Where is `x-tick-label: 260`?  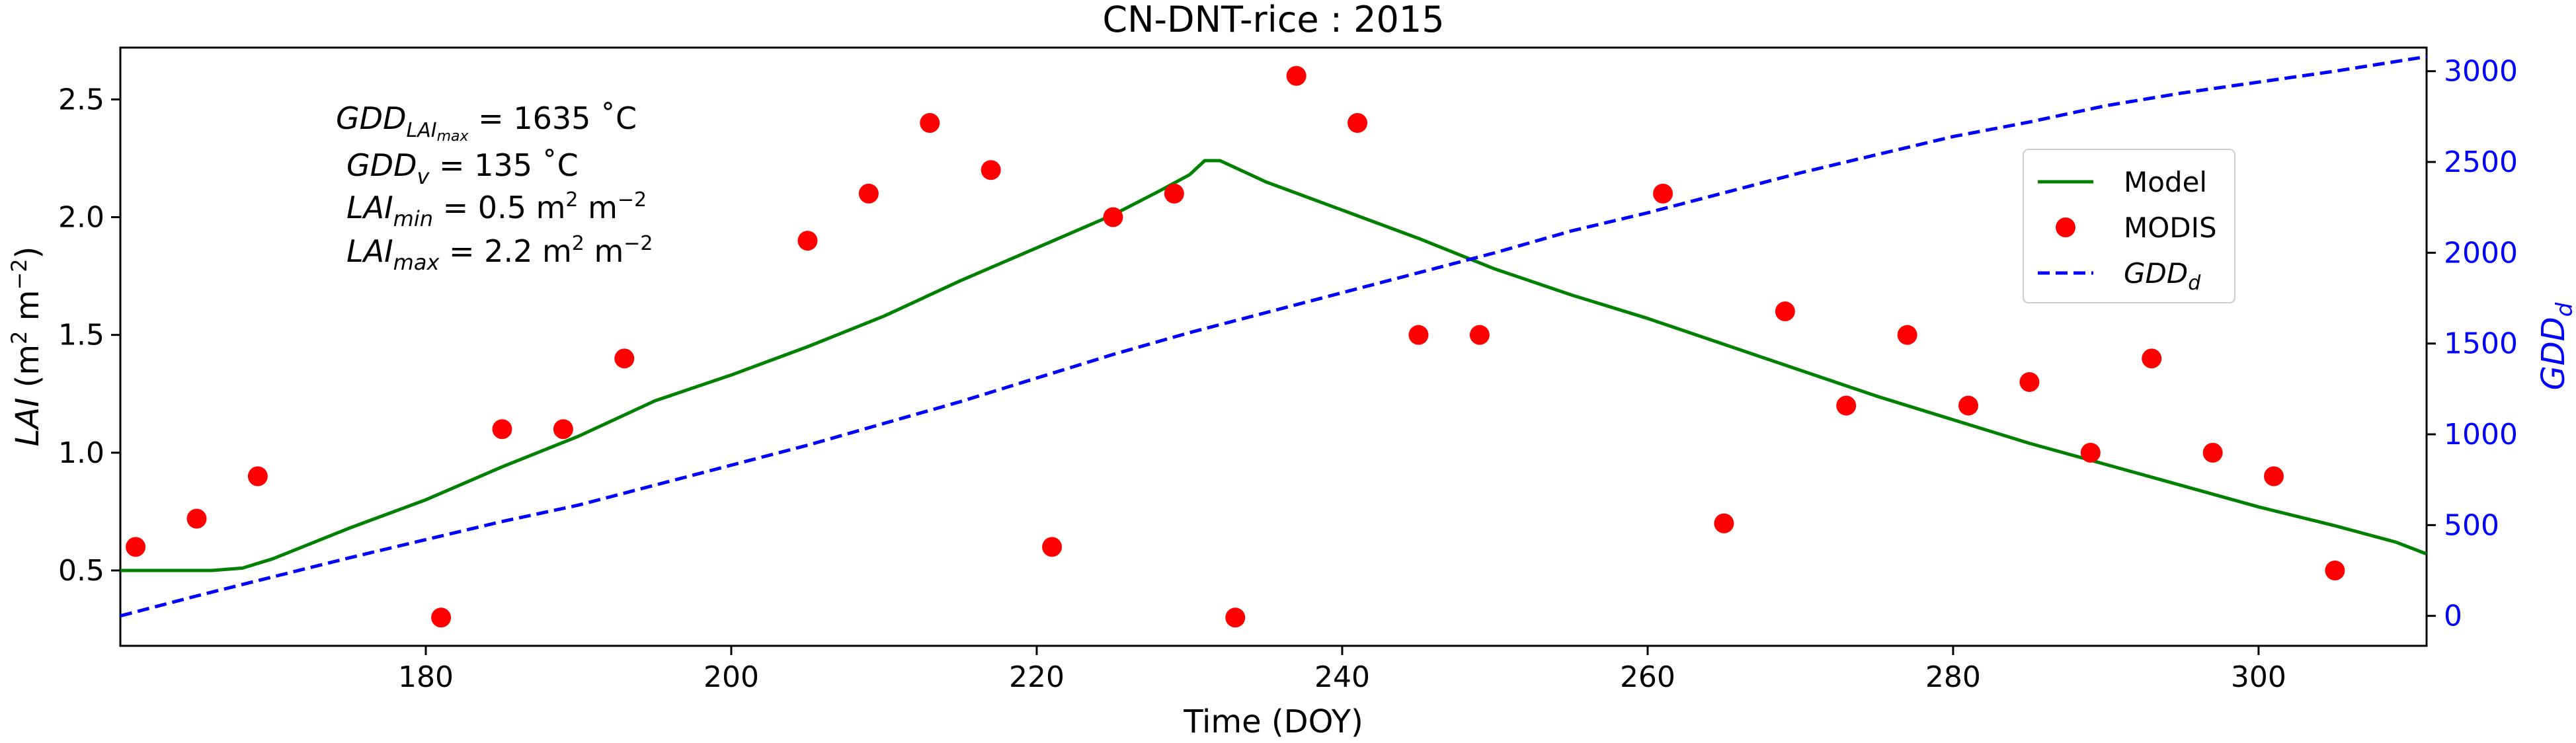 x-tick-label: 260 is located at coordinates (1647, 677).